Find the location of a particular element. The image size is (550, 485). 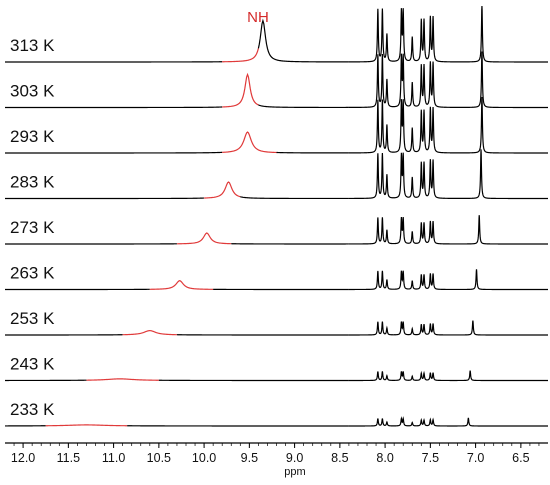

temperature-label: 273 K is located at coordinates (32, 227).